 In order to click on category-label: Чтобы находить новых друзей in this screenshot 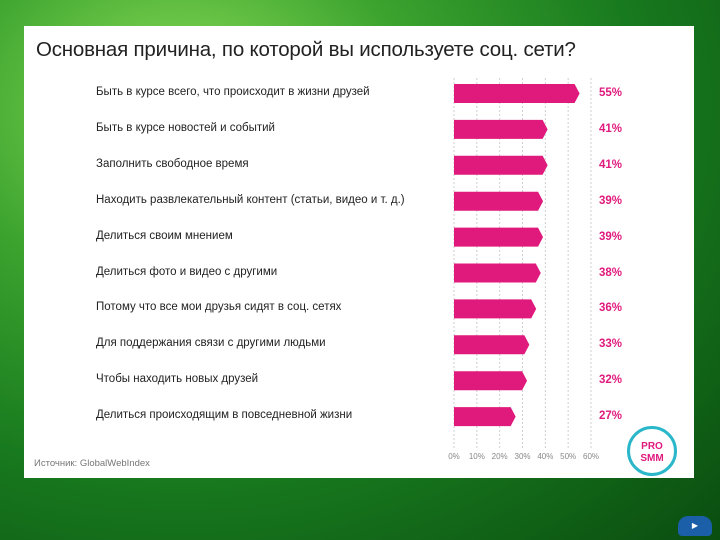, I will do `click(177, 379)`.